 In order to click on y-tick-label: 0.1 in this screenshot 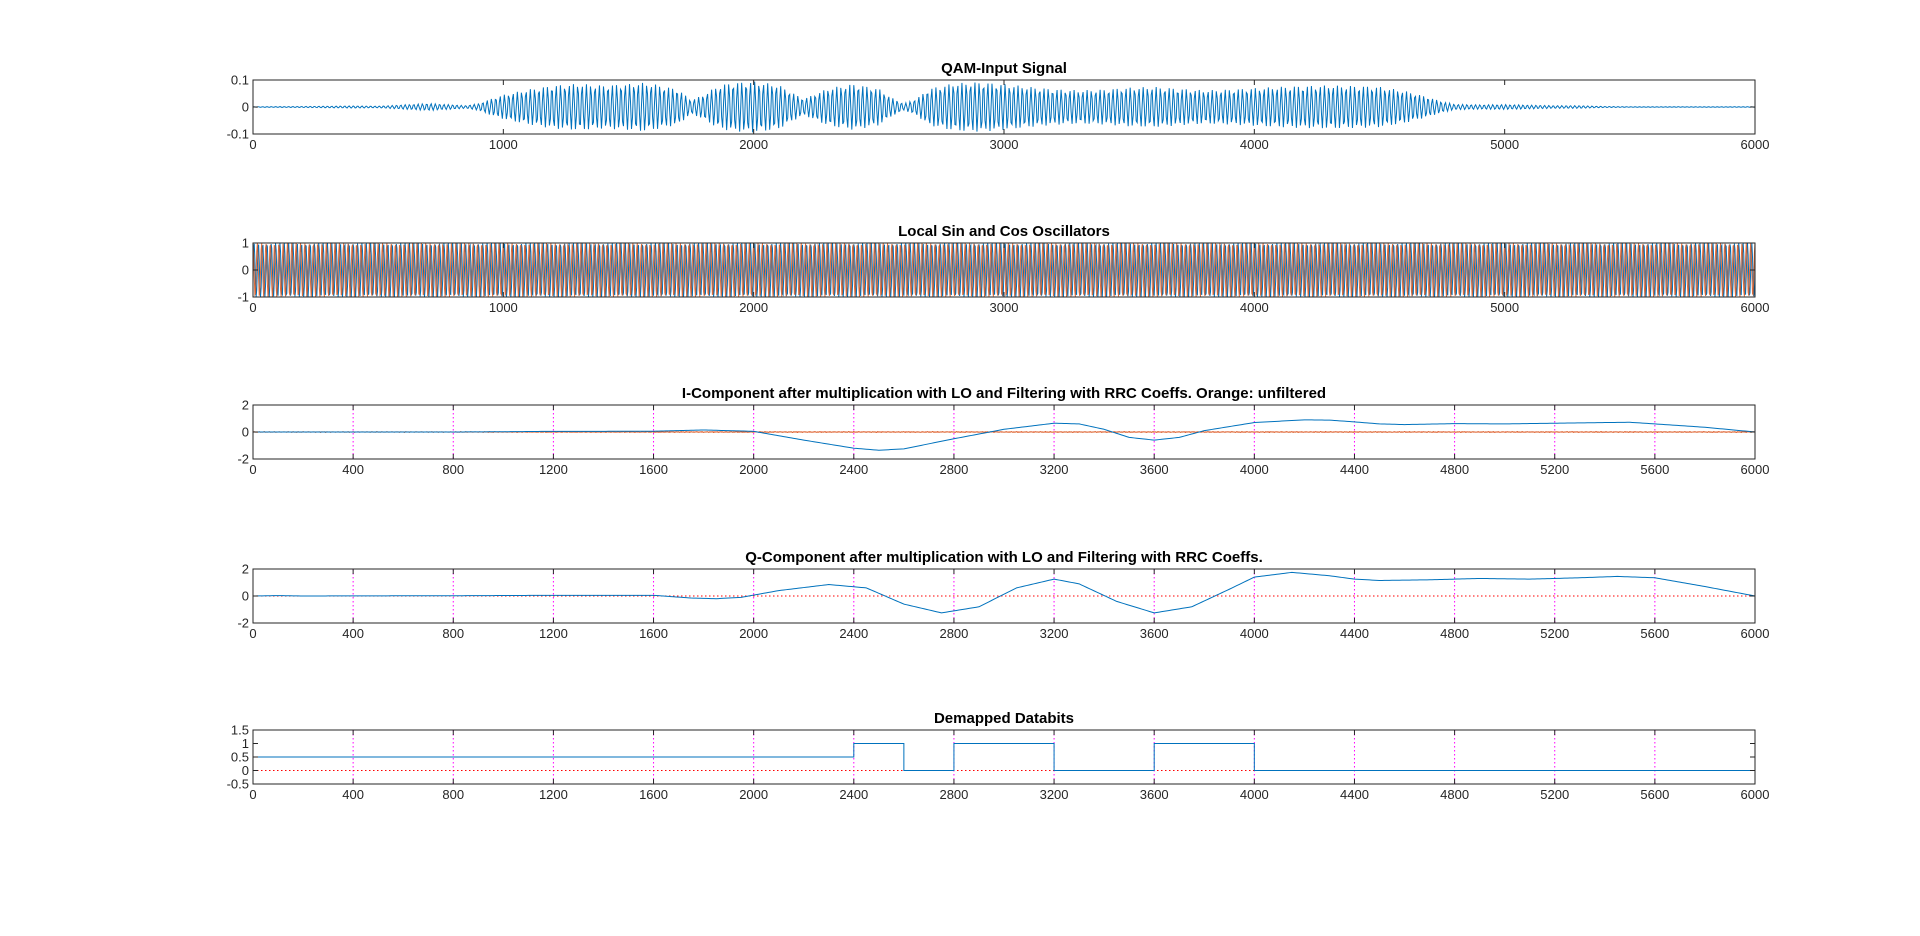, I will do `click(240, 80)`.